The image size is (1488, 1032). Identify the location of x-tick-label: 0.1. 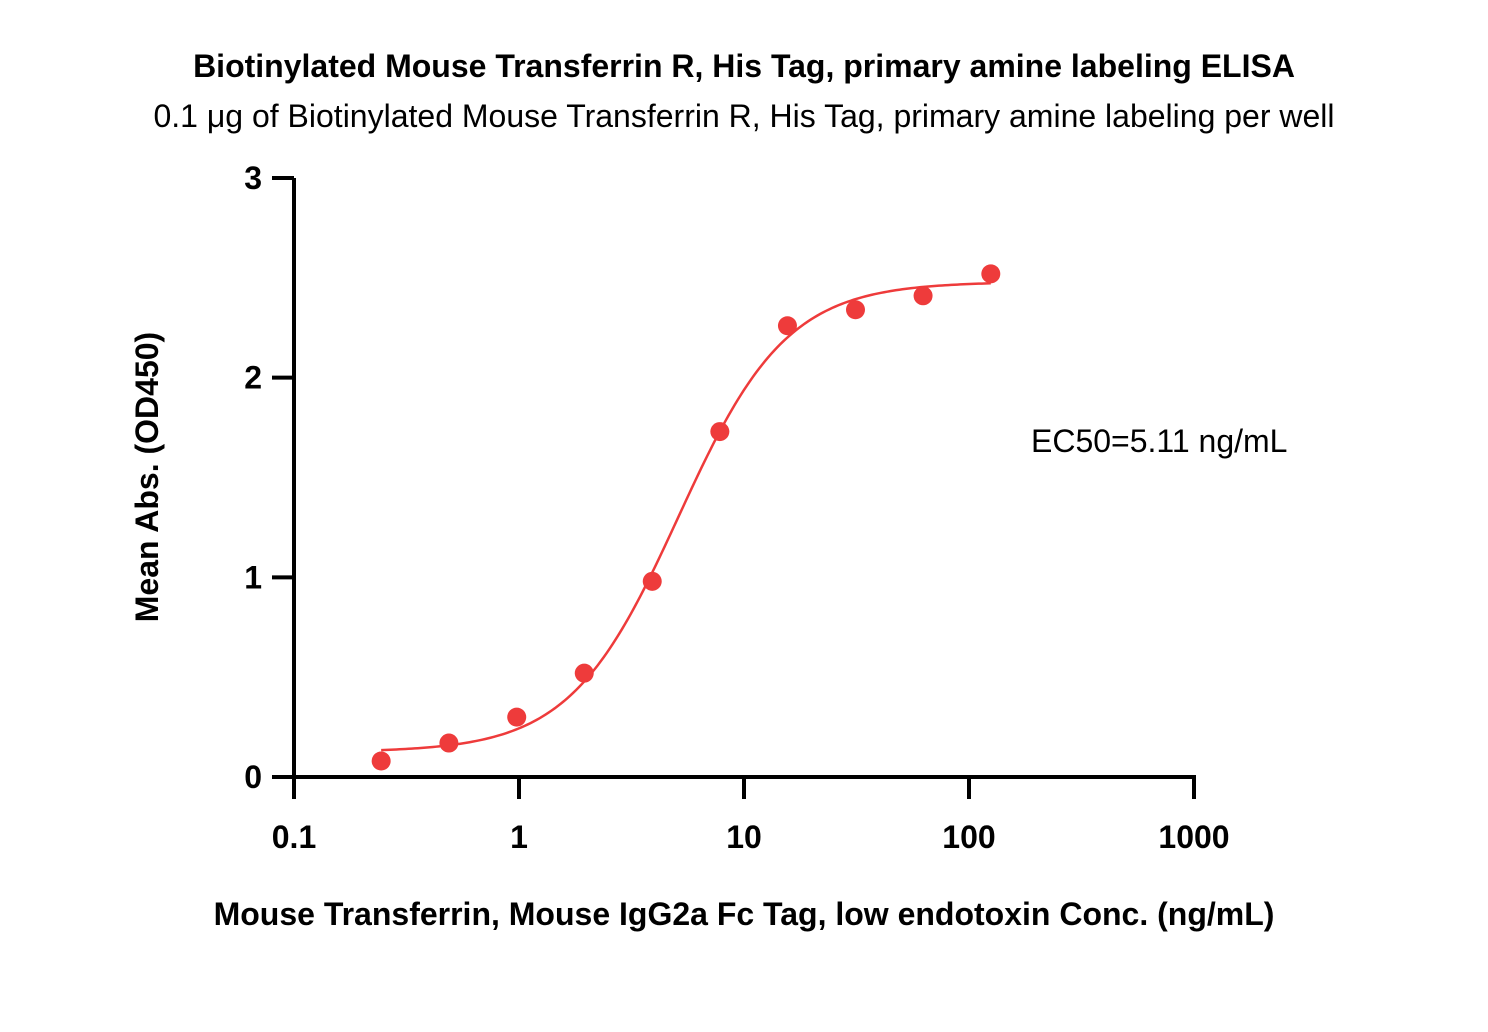
(294, 837).